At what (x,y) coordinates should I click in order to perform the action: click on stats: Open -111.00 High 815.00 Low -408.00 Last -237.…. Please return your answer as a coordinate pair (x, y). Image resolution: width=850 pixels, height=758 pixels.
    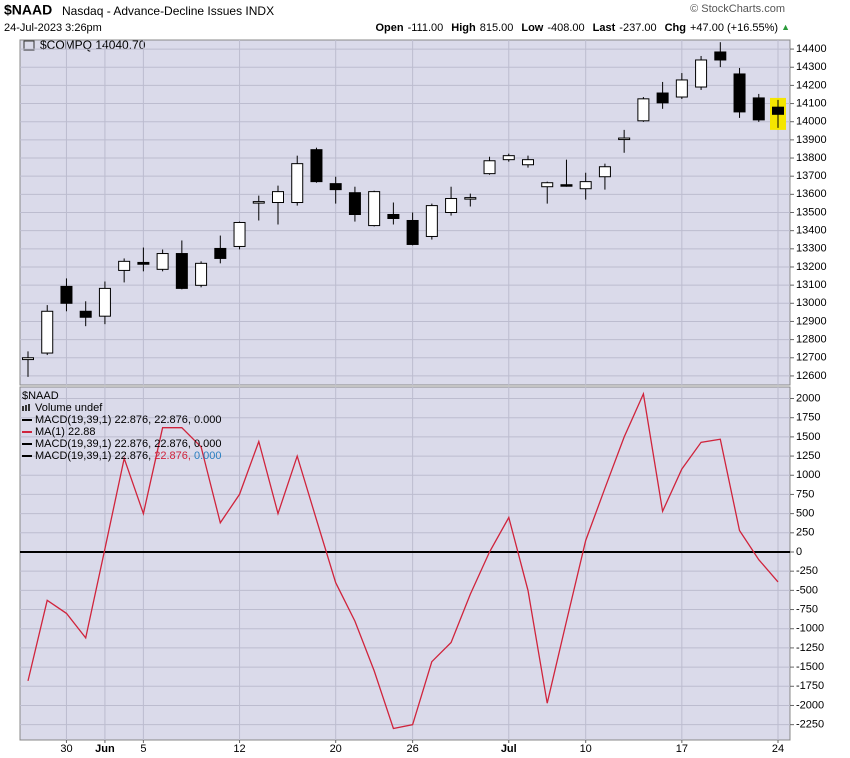
    Looking at the image, I should click on (582, 28).